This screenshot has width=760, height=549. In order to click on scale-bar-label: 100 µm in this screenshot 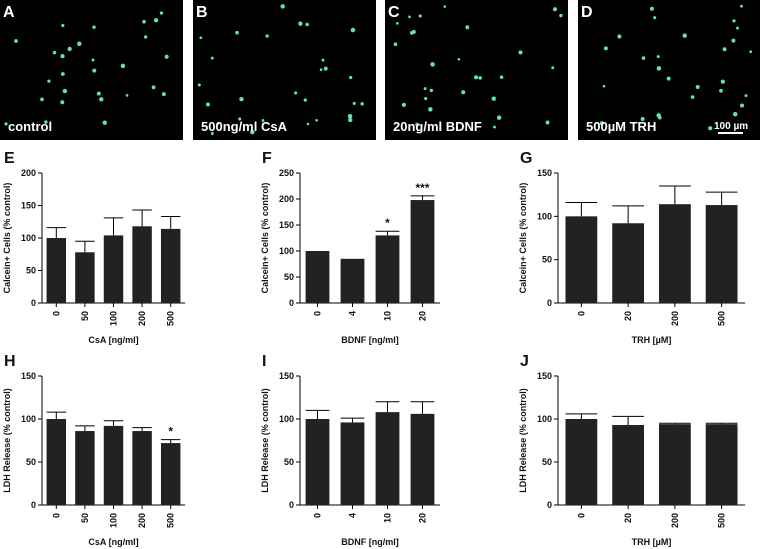, I will do `click(731, 126)`.